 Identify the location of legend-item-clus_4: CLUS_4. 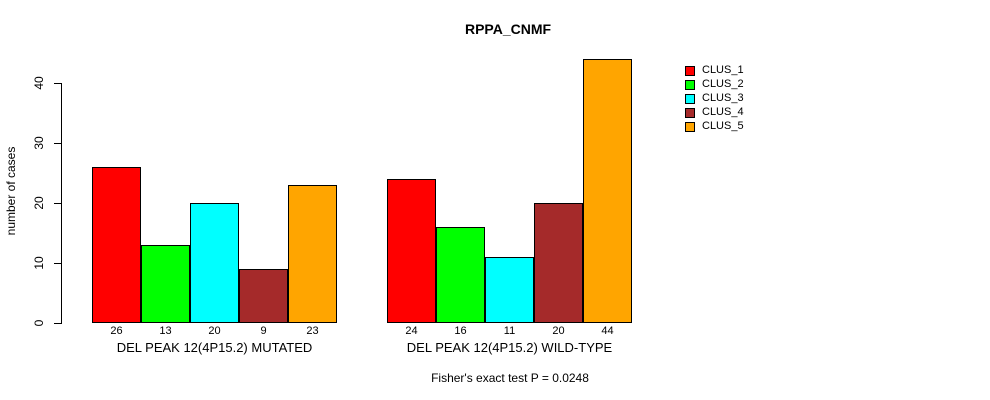
(714, 112).